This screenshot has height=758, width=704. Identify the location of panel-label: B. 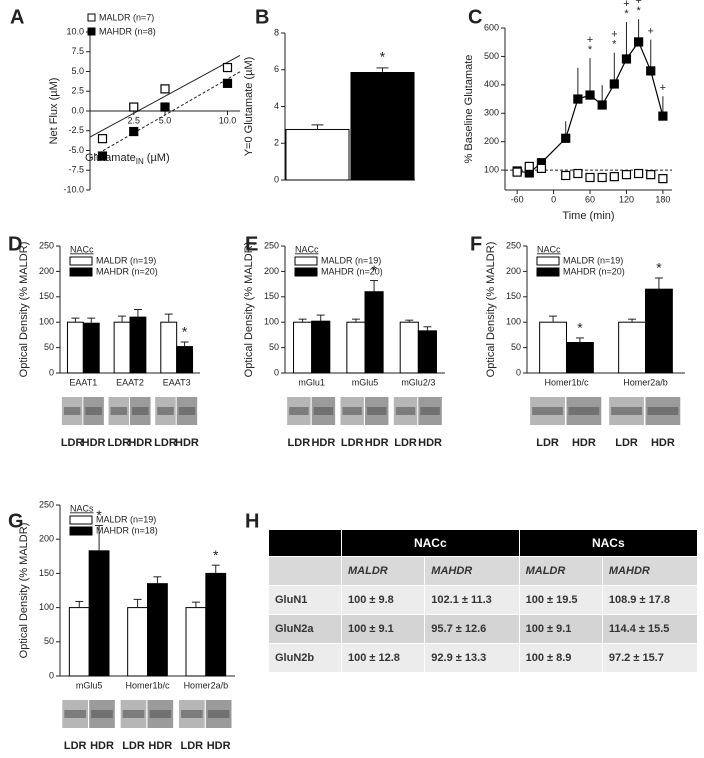
(262, 17).